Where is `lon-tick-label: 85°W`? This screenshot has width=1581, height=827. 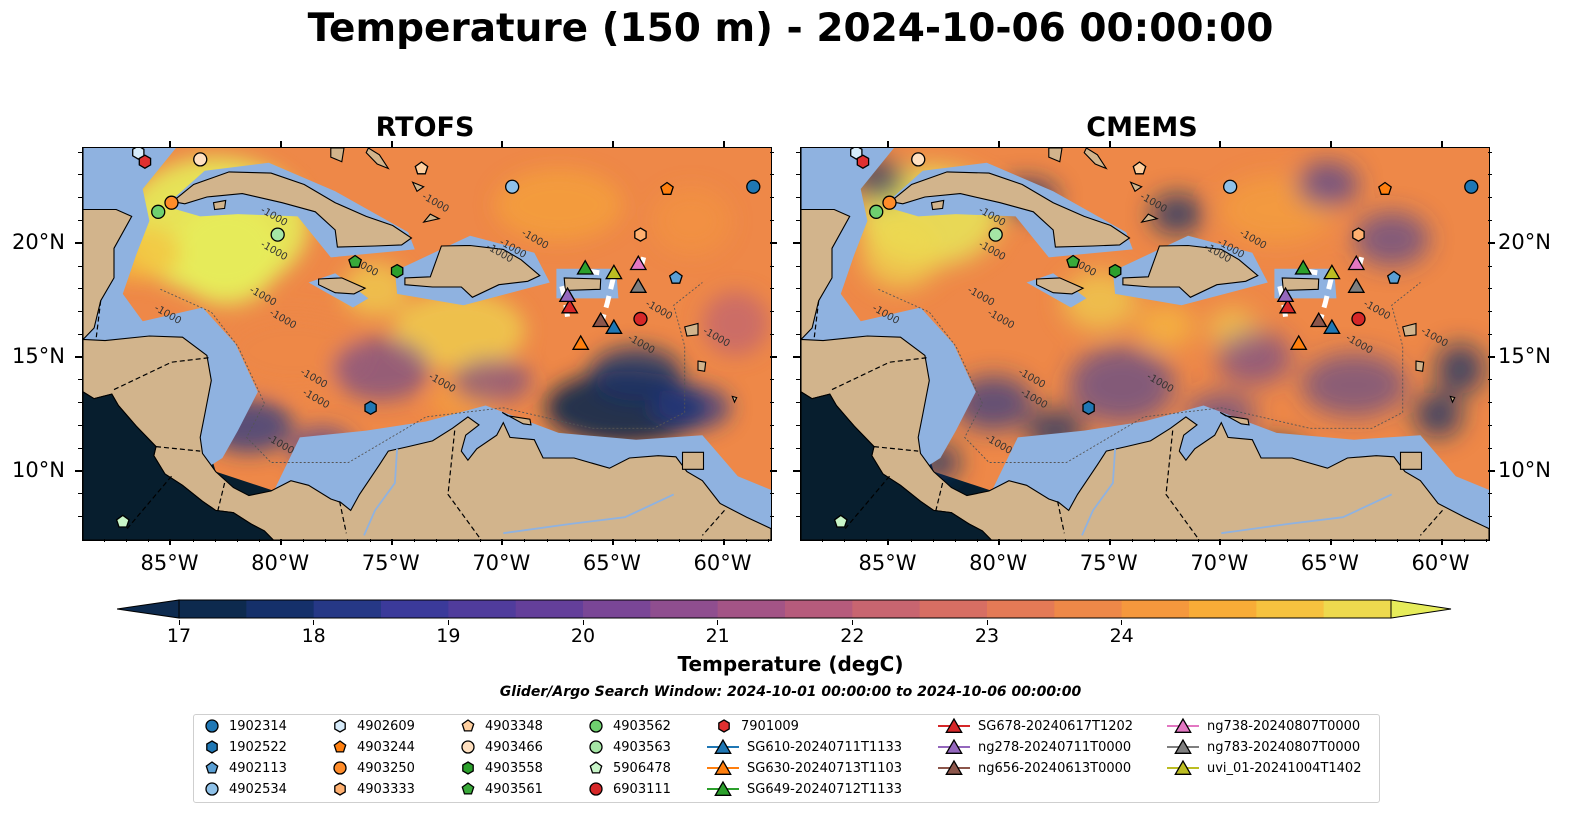
lon-tick-label: 85°W is located at coordinates (887, 563).